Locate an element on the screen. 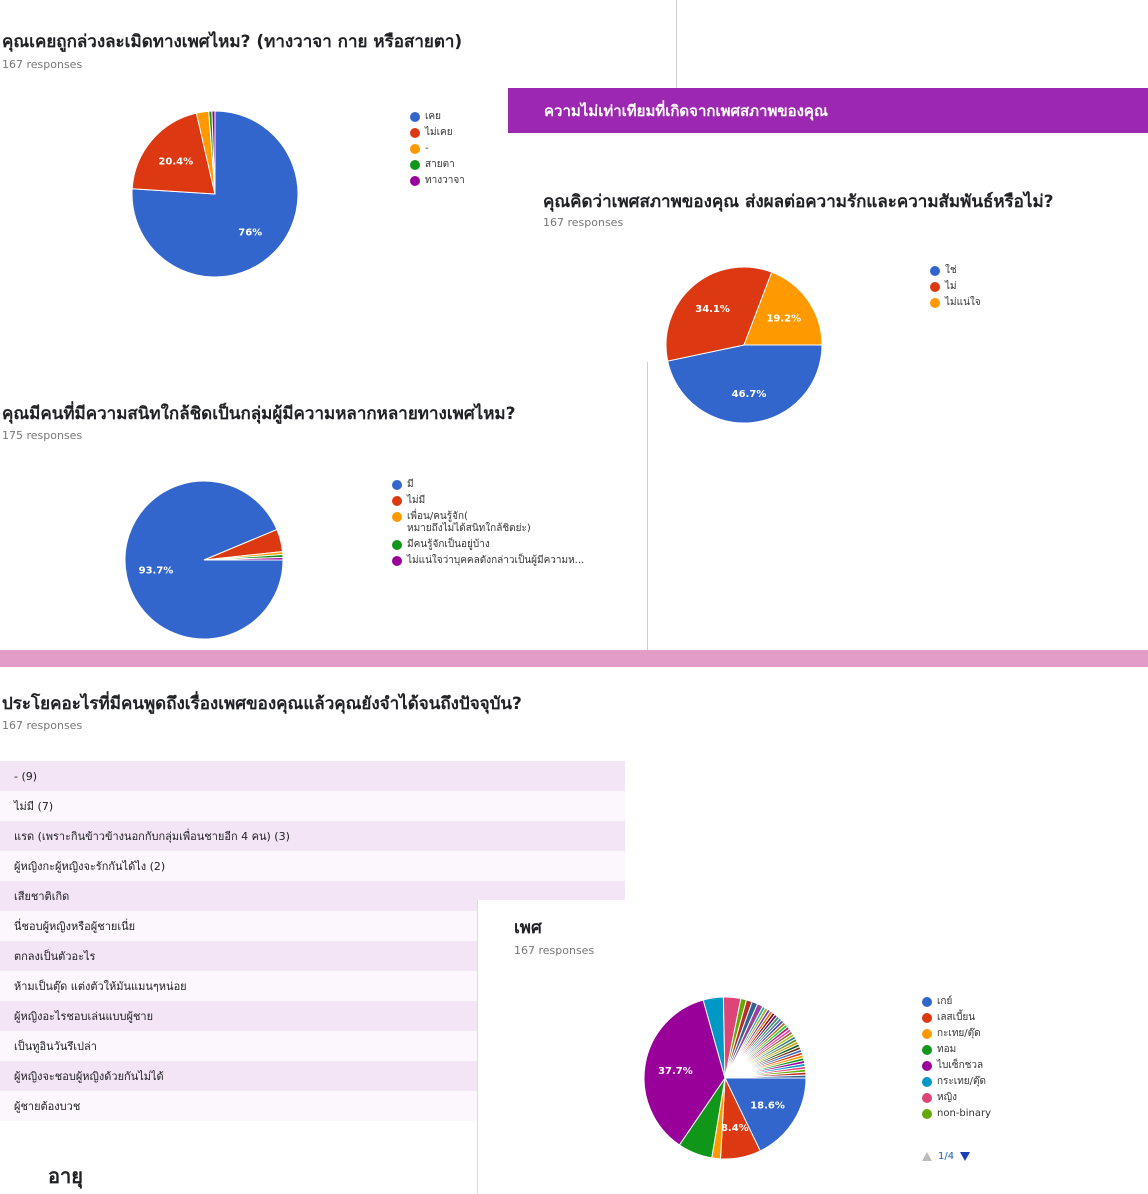 Image resolution: width=1148 pixels, height=1194 pixels. q5-legend-item: กะเทย/ตุ๊ด is located at coordinates (956, 1034).